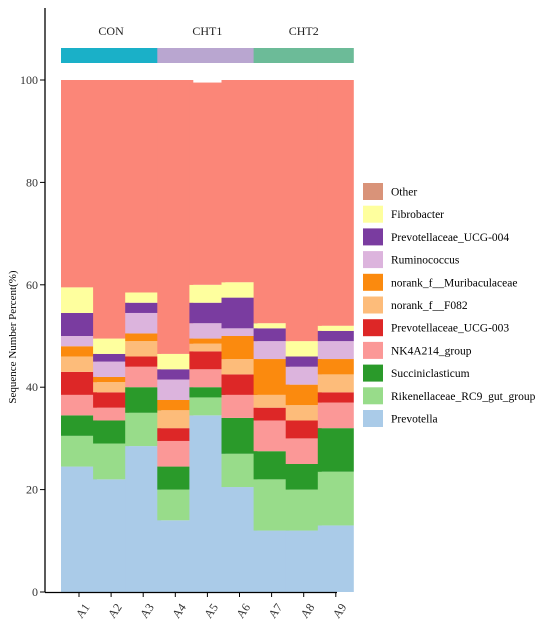  Describe the element at coordinates (271, 202) in the screenshot. I see `bar-segment-other-a7` at that location.